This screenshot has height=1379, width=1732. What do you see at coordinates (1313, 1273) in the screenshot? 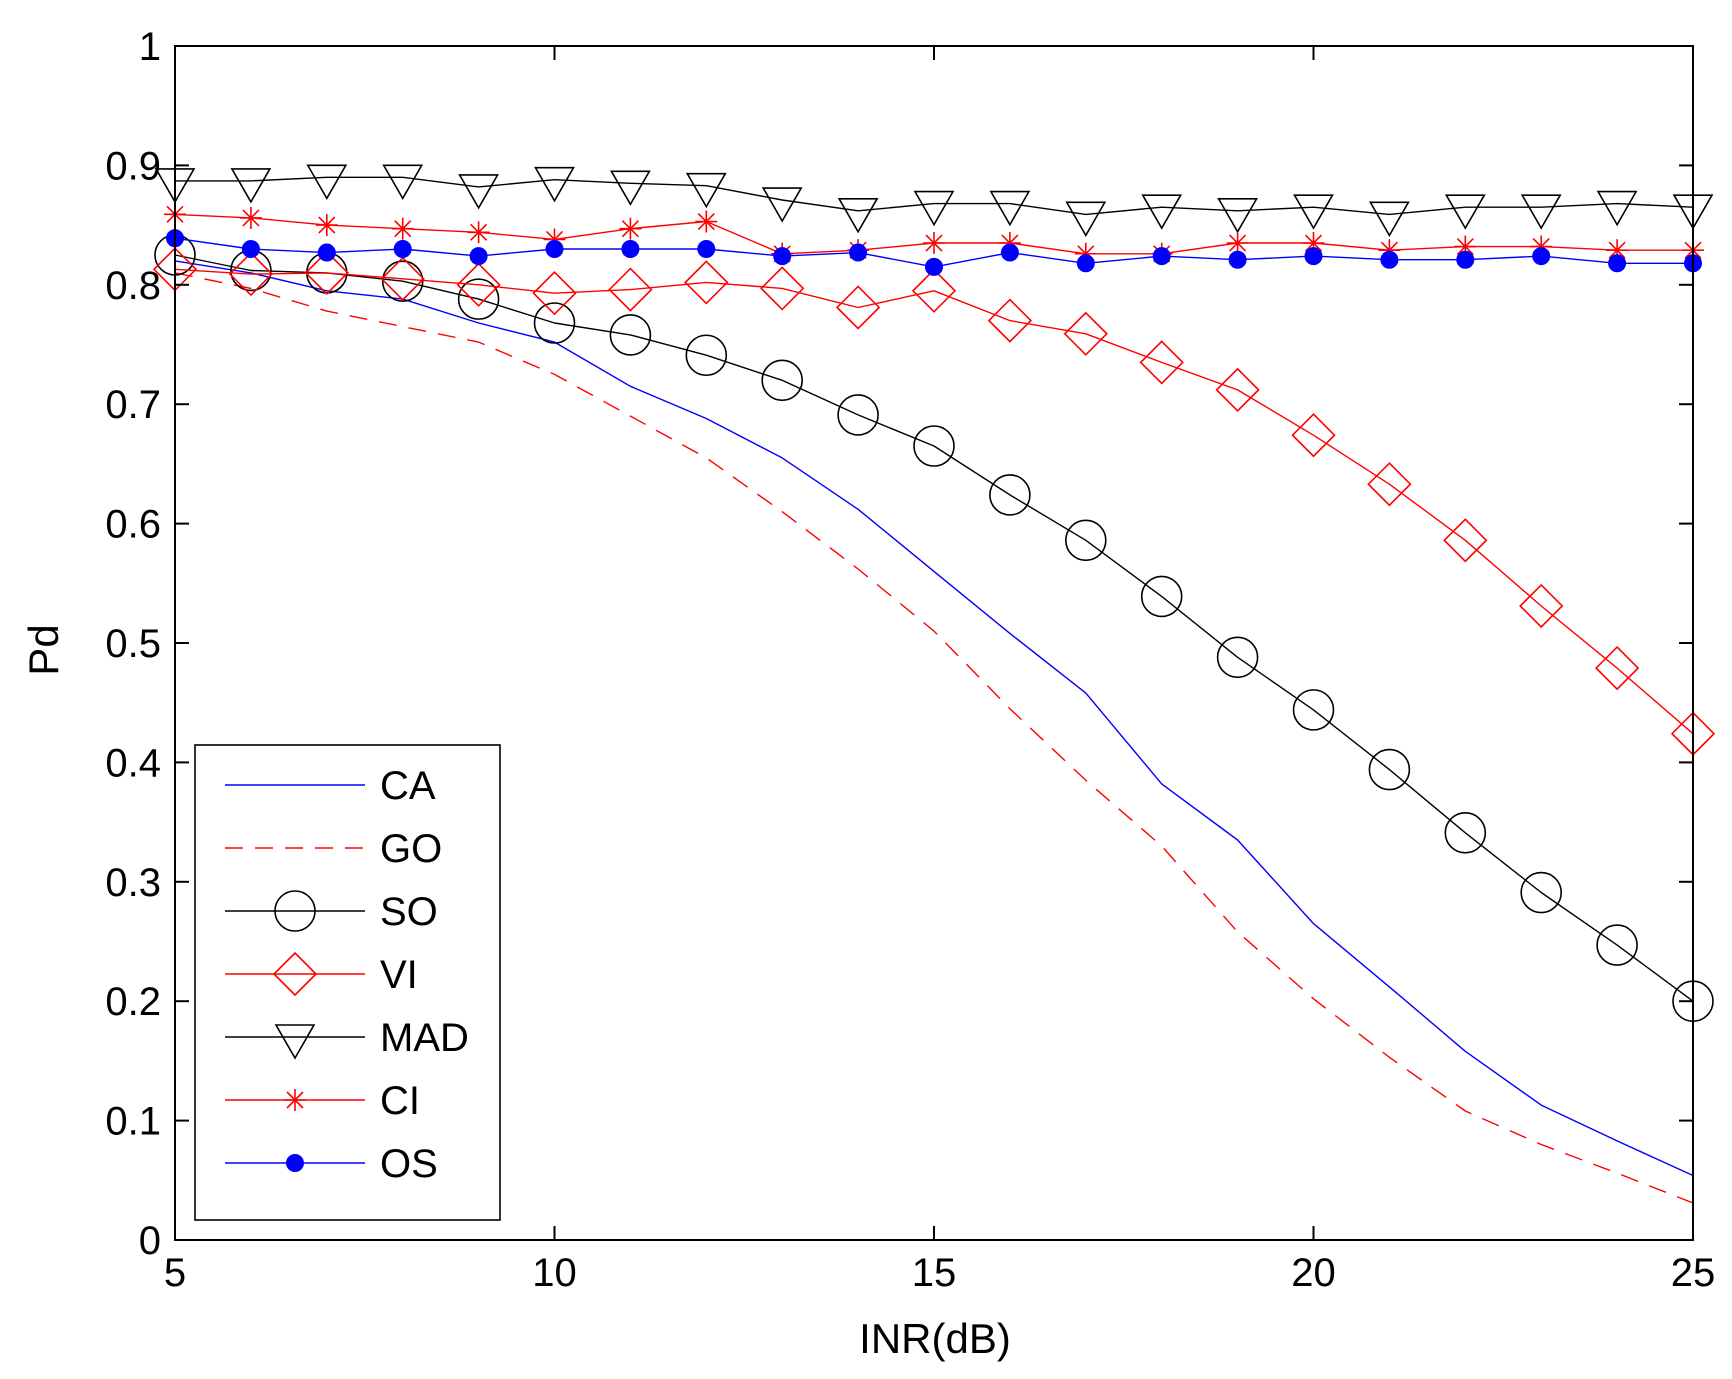
I see `x-tick-label: 20` at bounding box center [1313, 1273].